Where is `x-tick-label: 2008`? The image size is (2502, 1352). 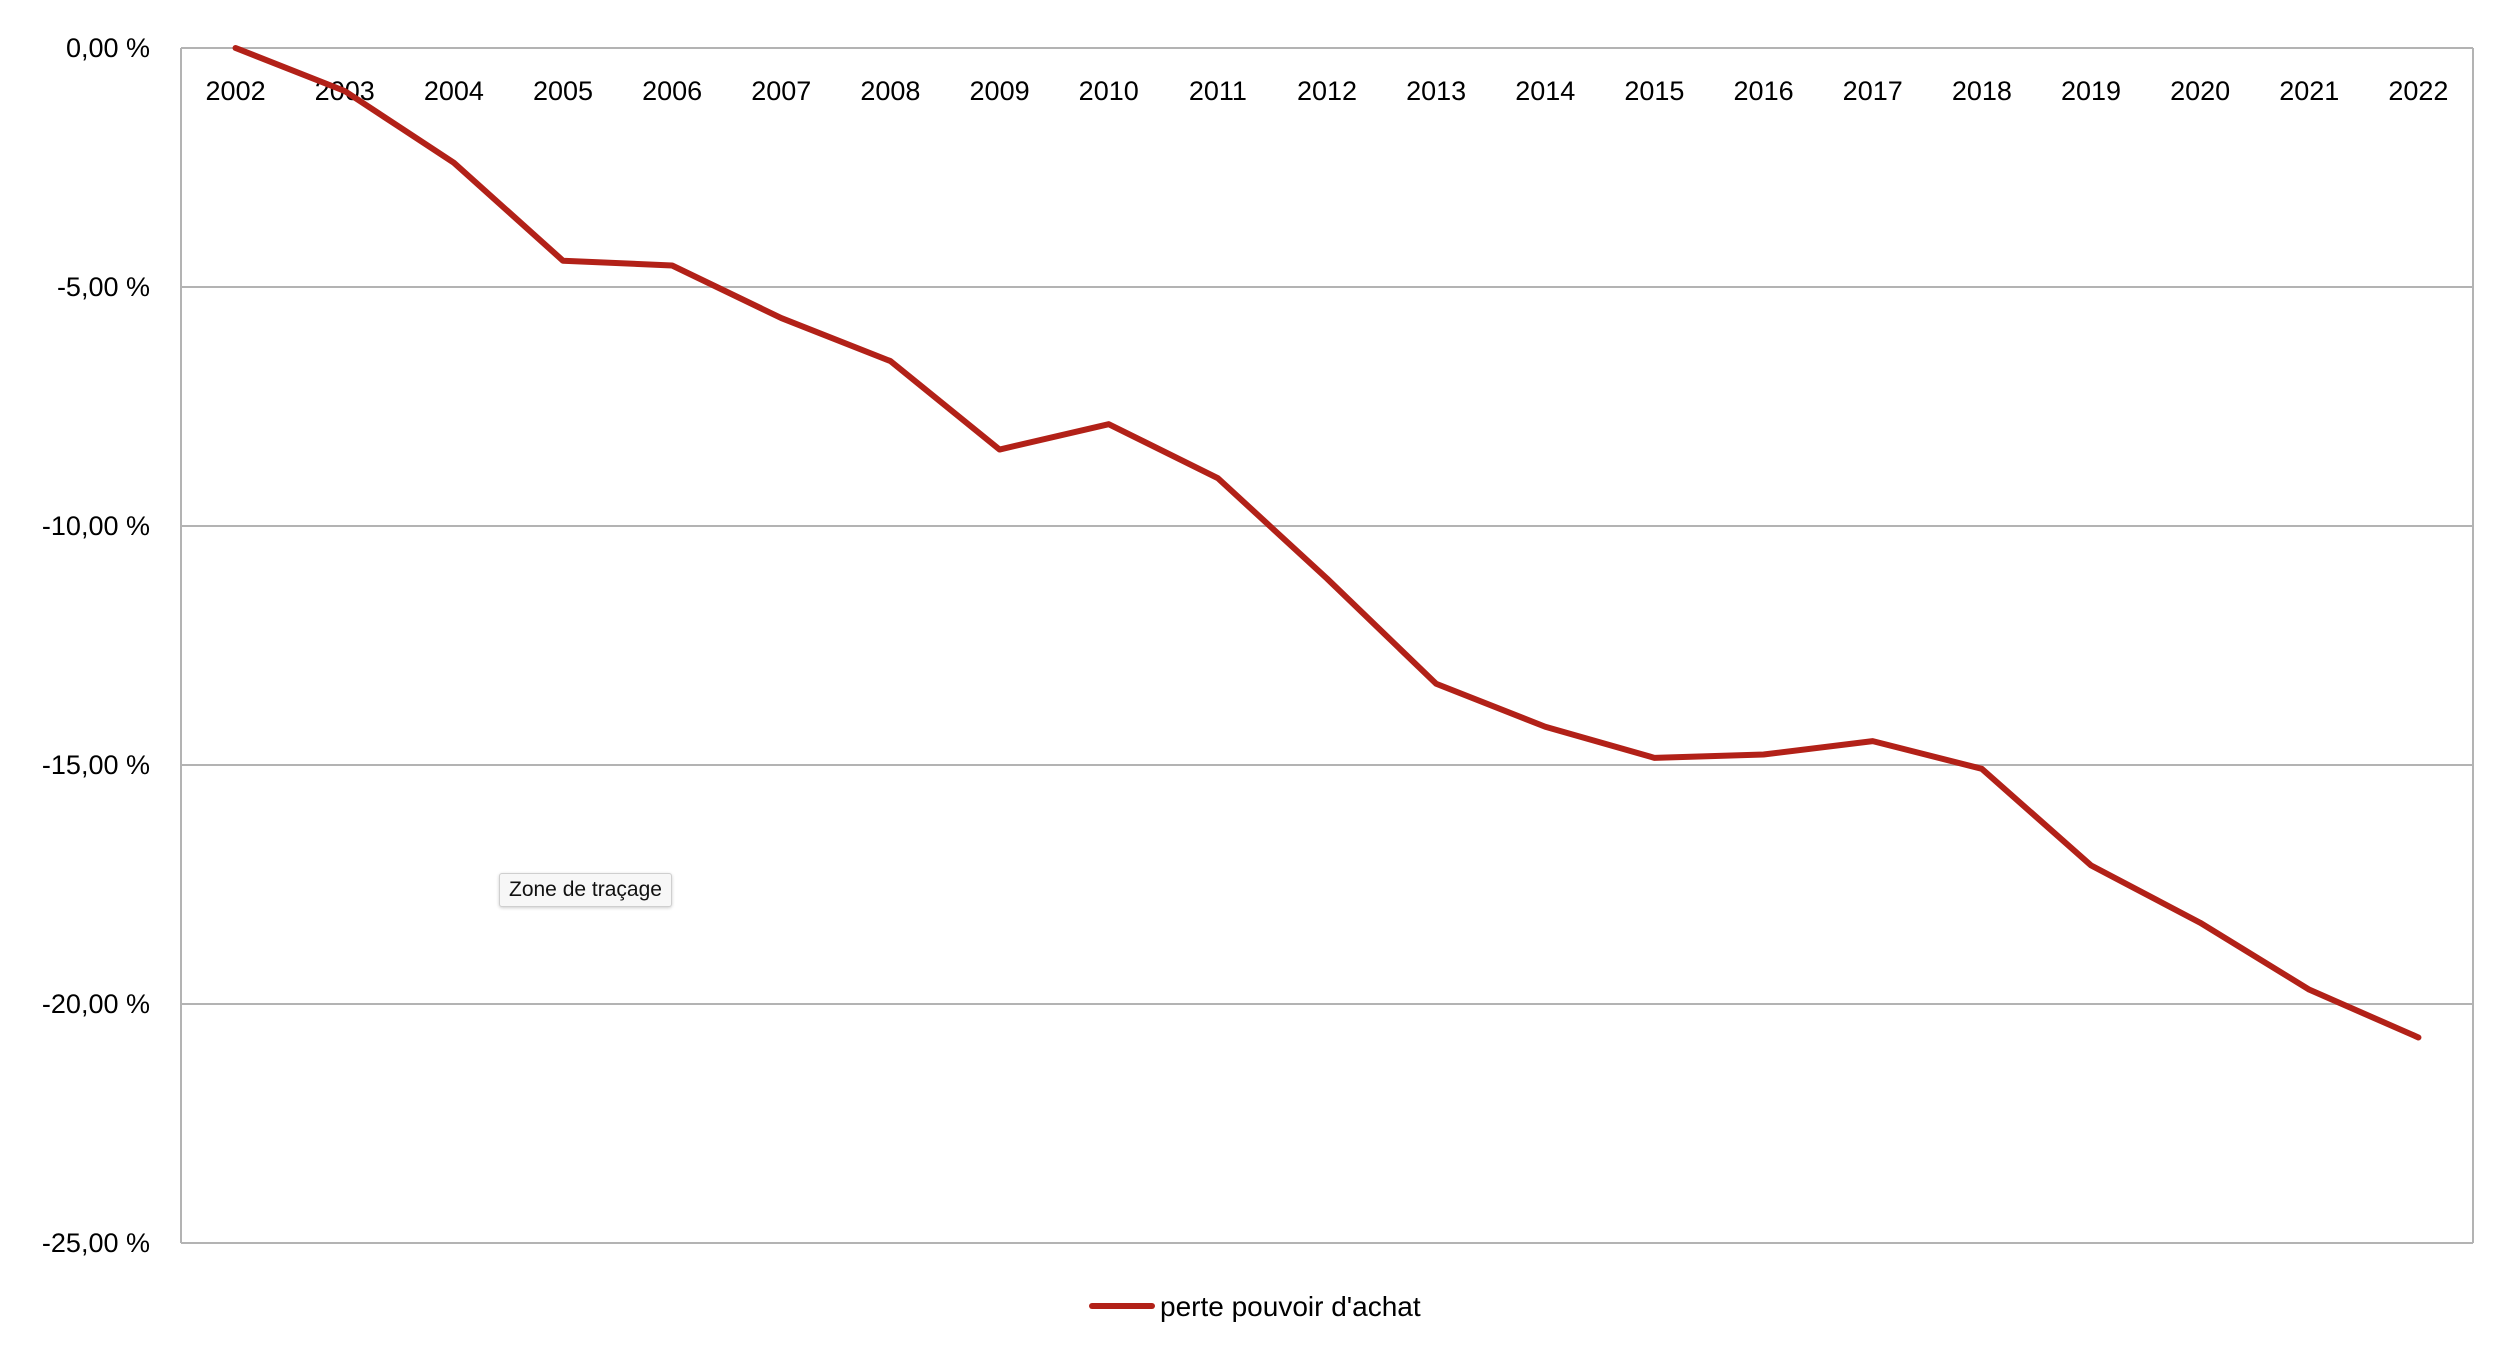
x-tick-label: 2008 is located at coordinates (890, 91).